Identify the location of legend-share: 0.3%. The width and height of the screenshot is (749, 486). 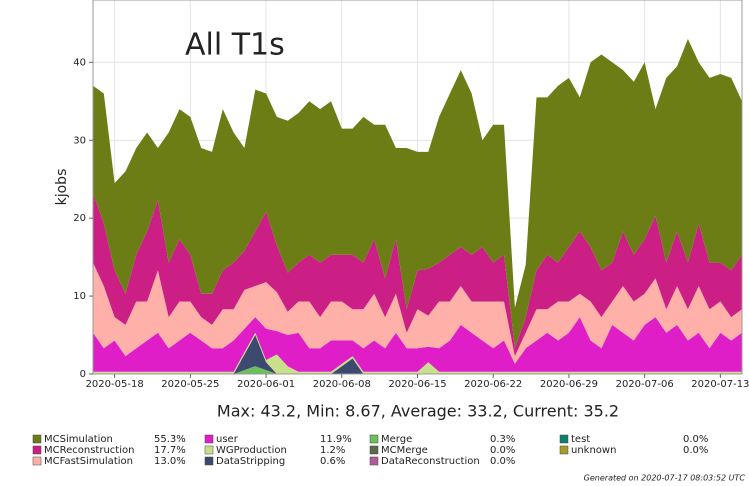
(502, 439).